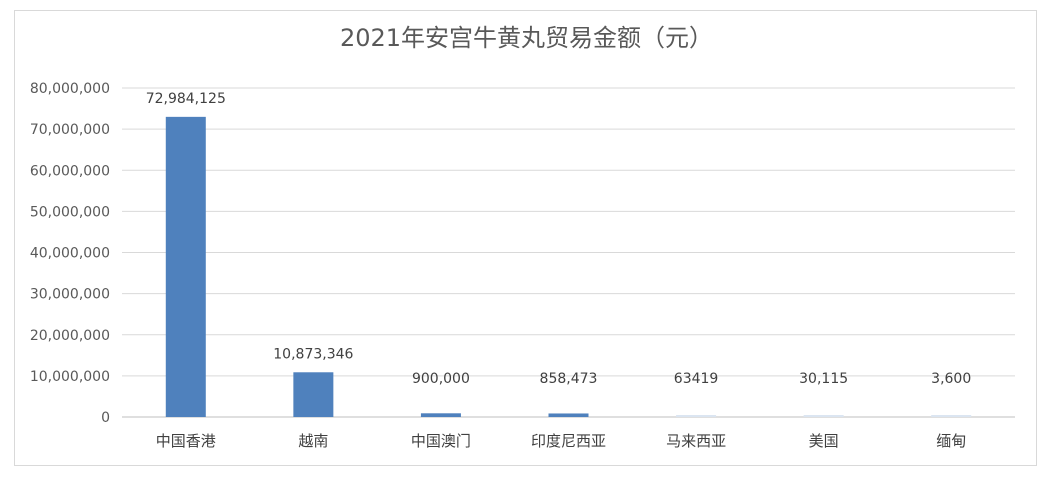 This screenshot has height=481, width=1053. Describe the element at coordinates (569, 379) in the screenshot. I see `data-label: 858,473` at that location.